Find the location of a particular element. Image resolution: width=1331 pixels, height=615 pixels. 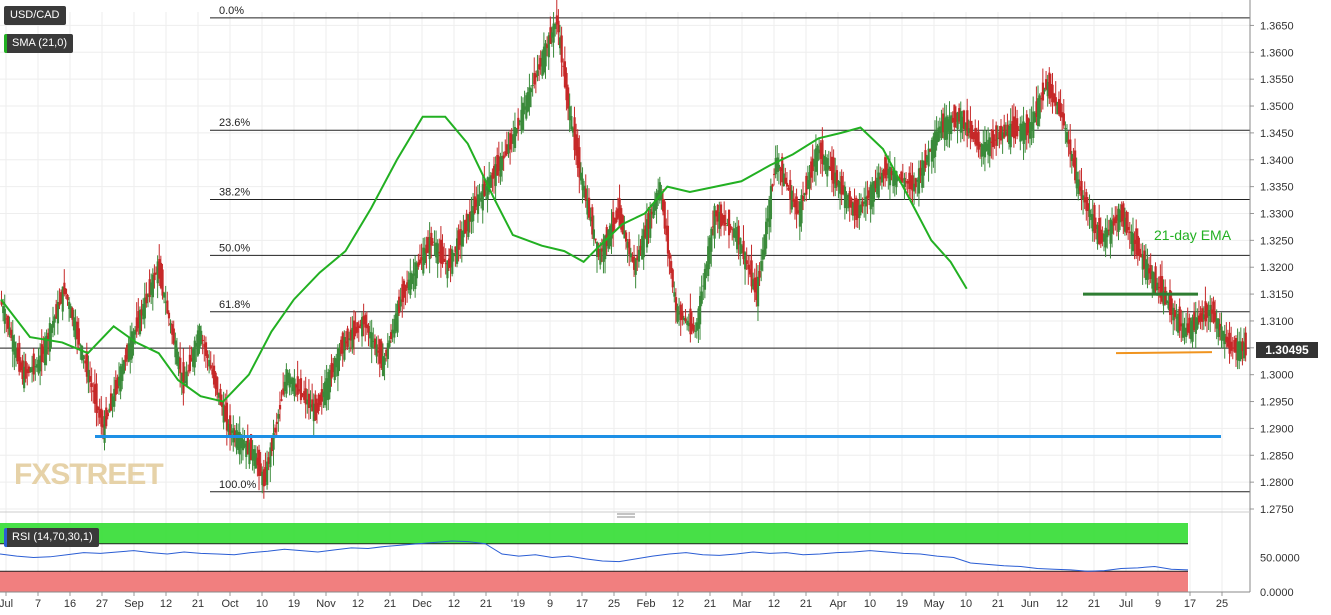

rsi-y-tick-label: 0.0000 is located at coordinates (1277, 593).